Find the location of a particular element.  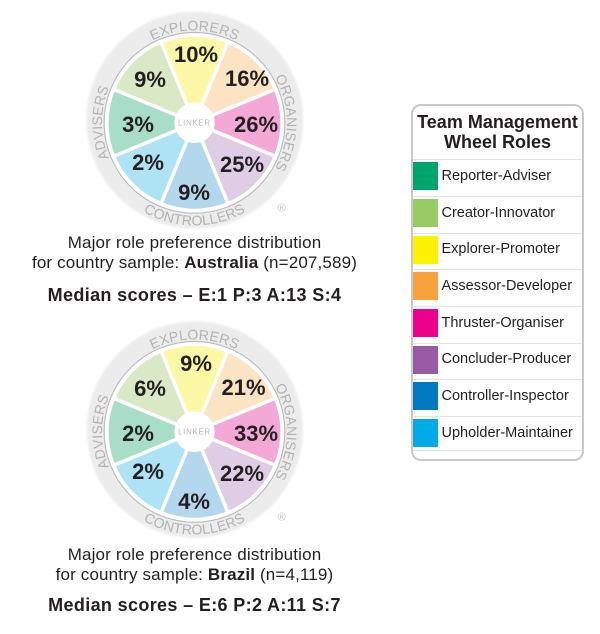

svg-text: 4% is located at coordinates (194, 501).